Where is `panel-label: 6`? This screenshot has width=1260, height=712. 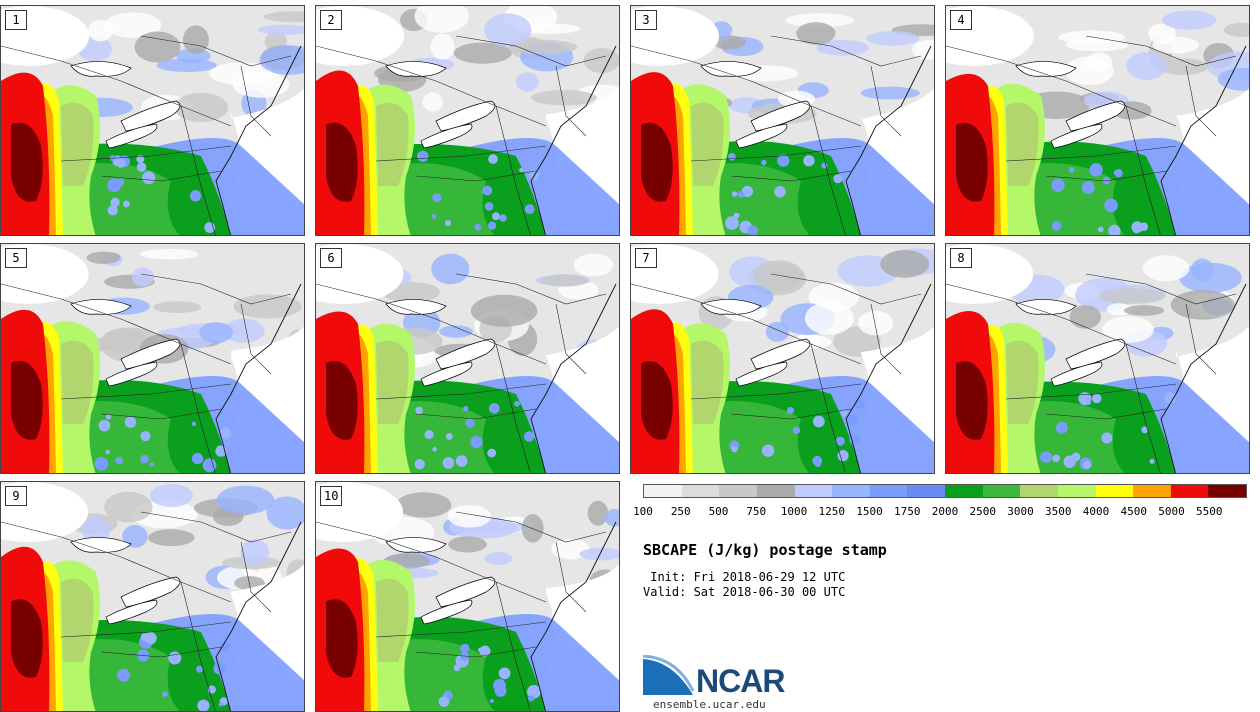
panel-label: 6 is located at coordinates (331, 258).